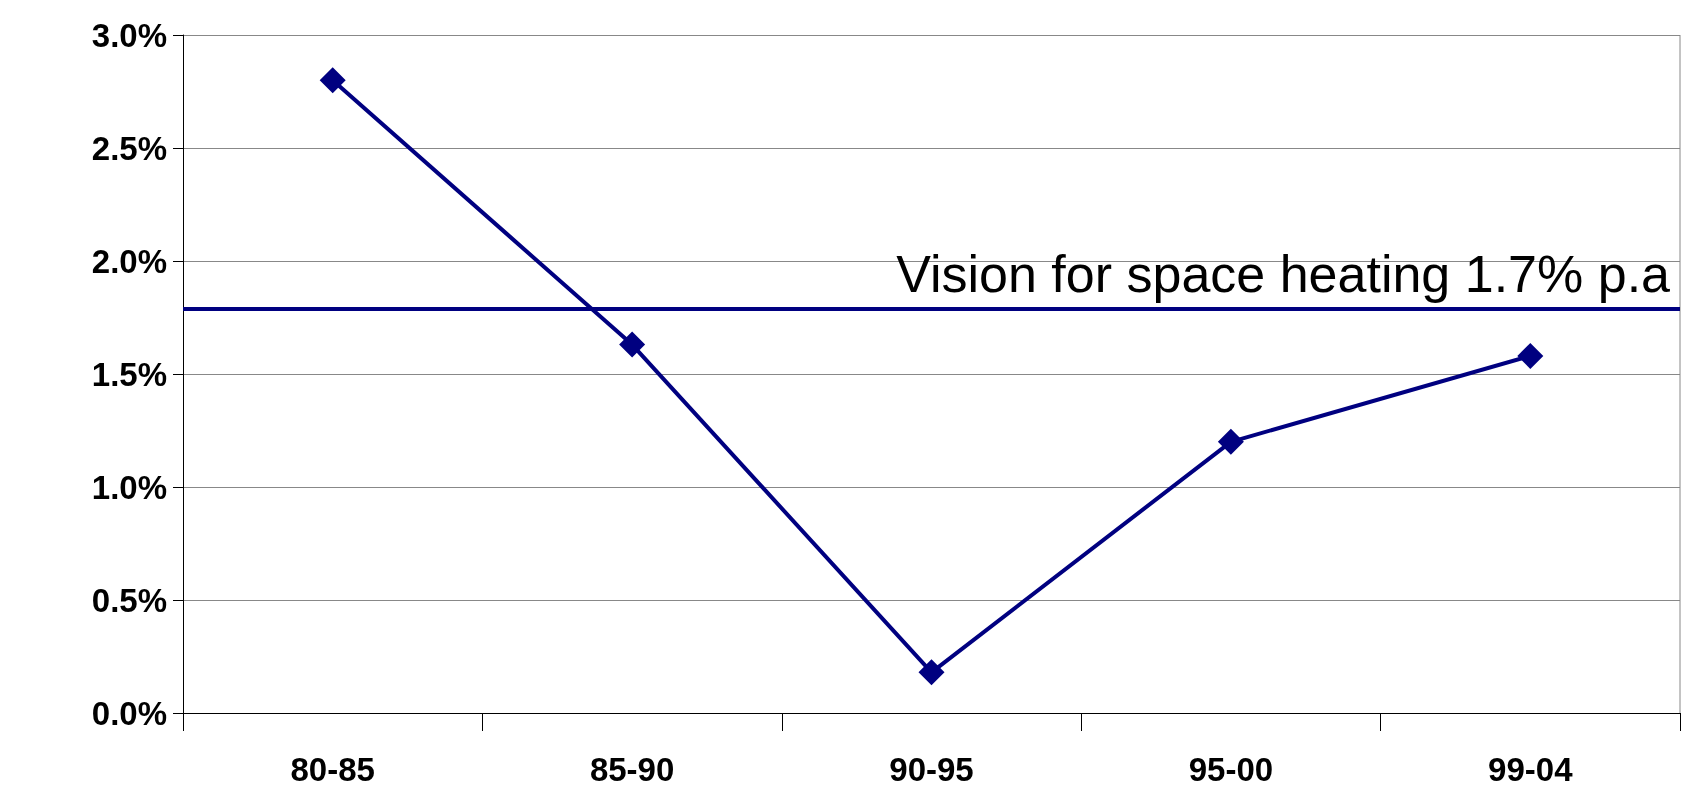  I want to click on y-tick-label: 2.0%, so click(129, 261).